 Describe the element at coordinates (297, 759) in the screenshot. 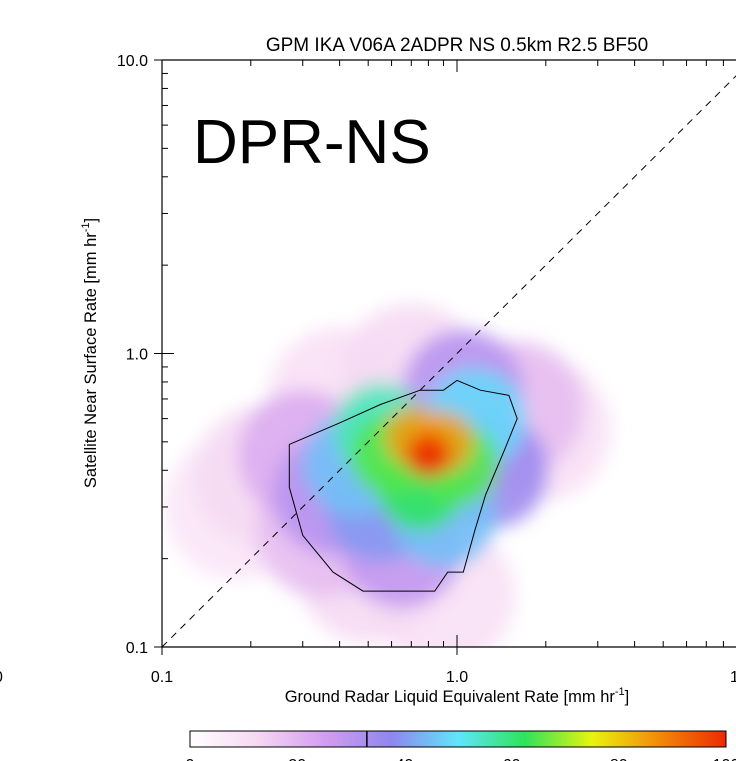

I see `colorbar-tick-label: 20` at that location.